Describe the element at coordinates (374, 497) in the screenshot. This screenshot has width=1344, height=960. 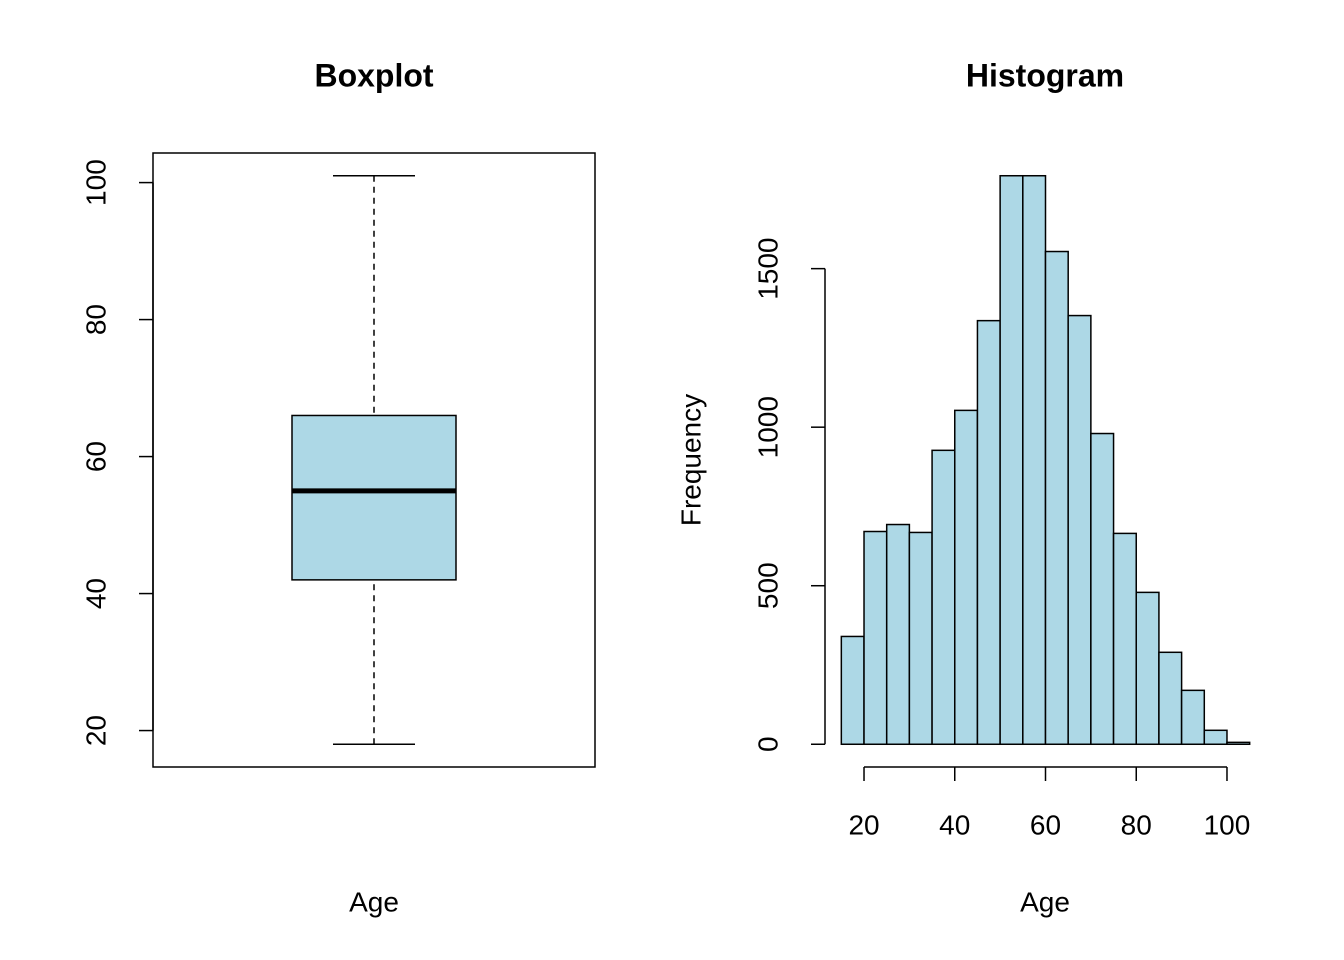
I see `box` at that location.